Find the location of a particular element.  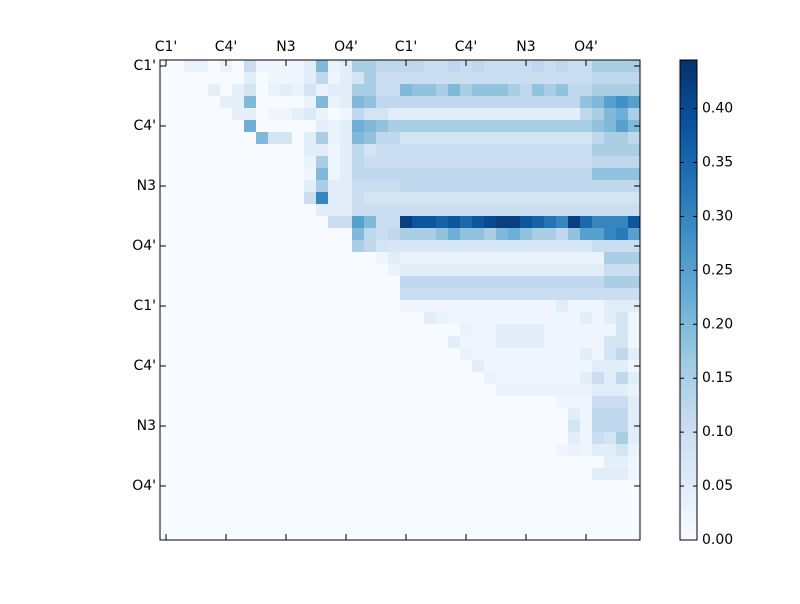

colorbar-tick-label: 0.35 is located at coordinates (717, 162).